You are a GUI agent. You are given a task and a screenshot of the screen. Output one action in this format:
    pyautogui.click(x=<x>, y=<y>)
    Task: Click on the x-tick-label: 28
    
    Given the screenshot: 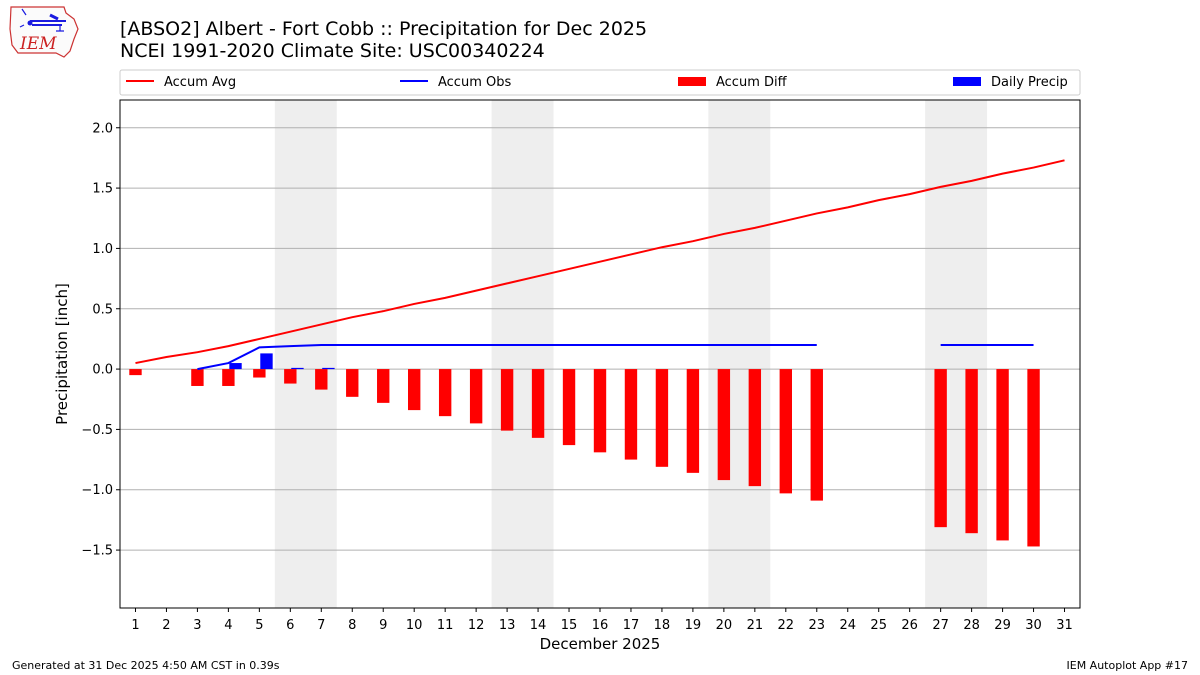 What is the action you would take?
    pyautogui.click(x=971, y=625)
    